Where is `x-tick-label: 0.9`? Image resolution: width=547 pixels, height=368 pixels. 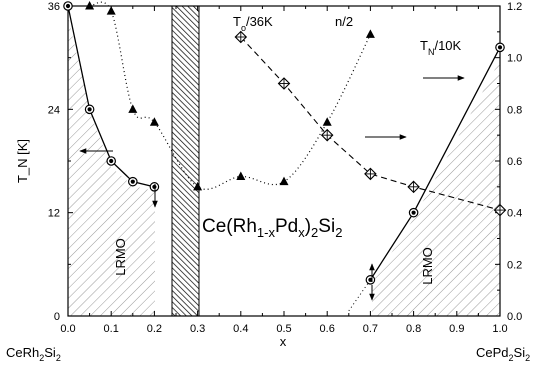 x-tick-label: 0.9 is located at coordinates (456, 329).